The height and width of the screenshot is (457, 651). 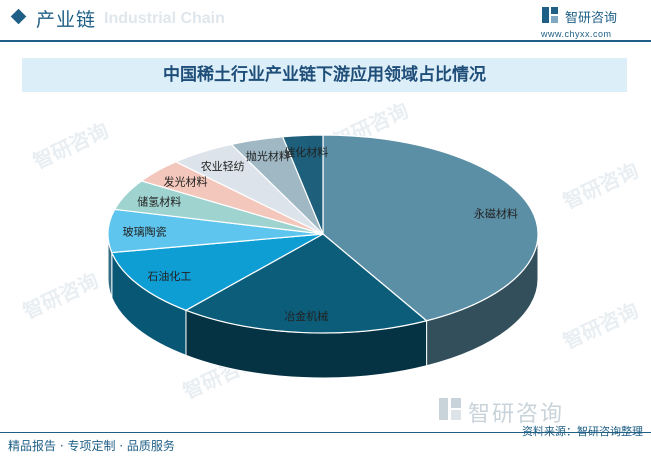 What do you see at coordinates (223, 166) in the screenshot?
I see `slice-label: 农业轻纺` at bounding box center [223, 166].